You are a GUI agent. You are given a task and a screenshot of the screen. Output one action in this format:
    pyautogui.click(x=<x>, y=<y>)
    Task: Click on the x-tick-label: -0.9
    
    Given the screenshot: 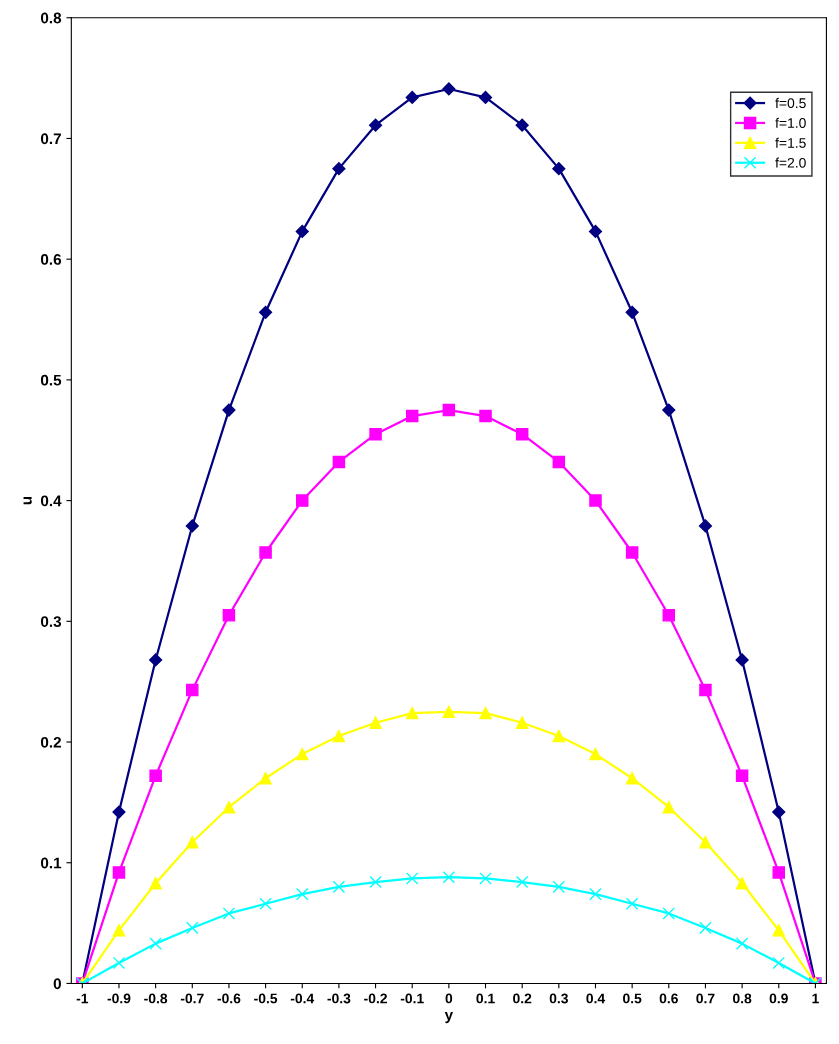 What is the action you would take?
    pyautogui.click(x=119, y=998)
    